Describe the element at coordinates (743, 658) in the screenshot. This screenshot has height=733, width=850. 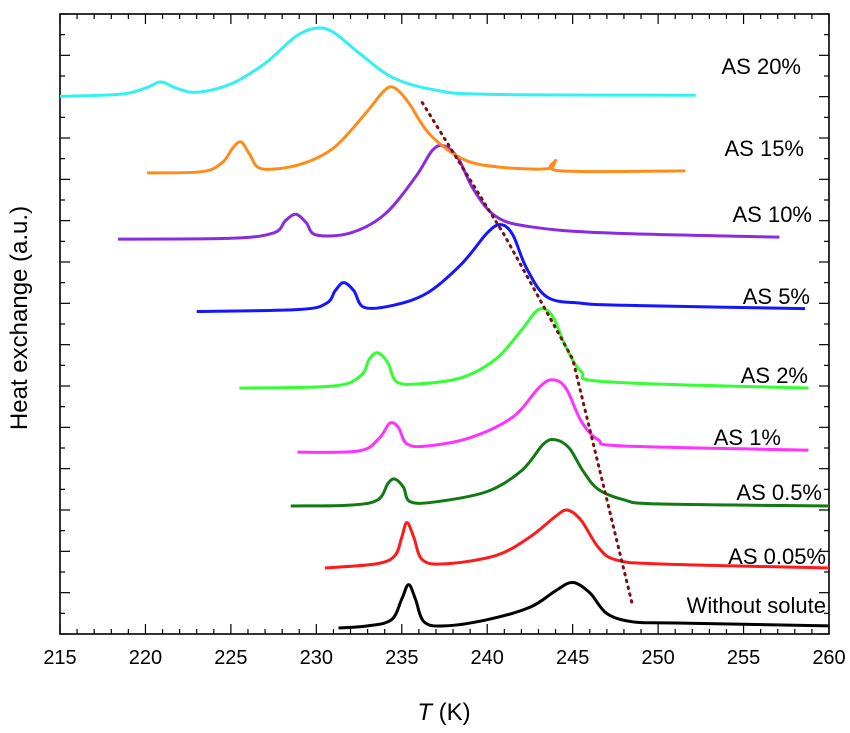
I see `x-tick-label: 255` at that location.